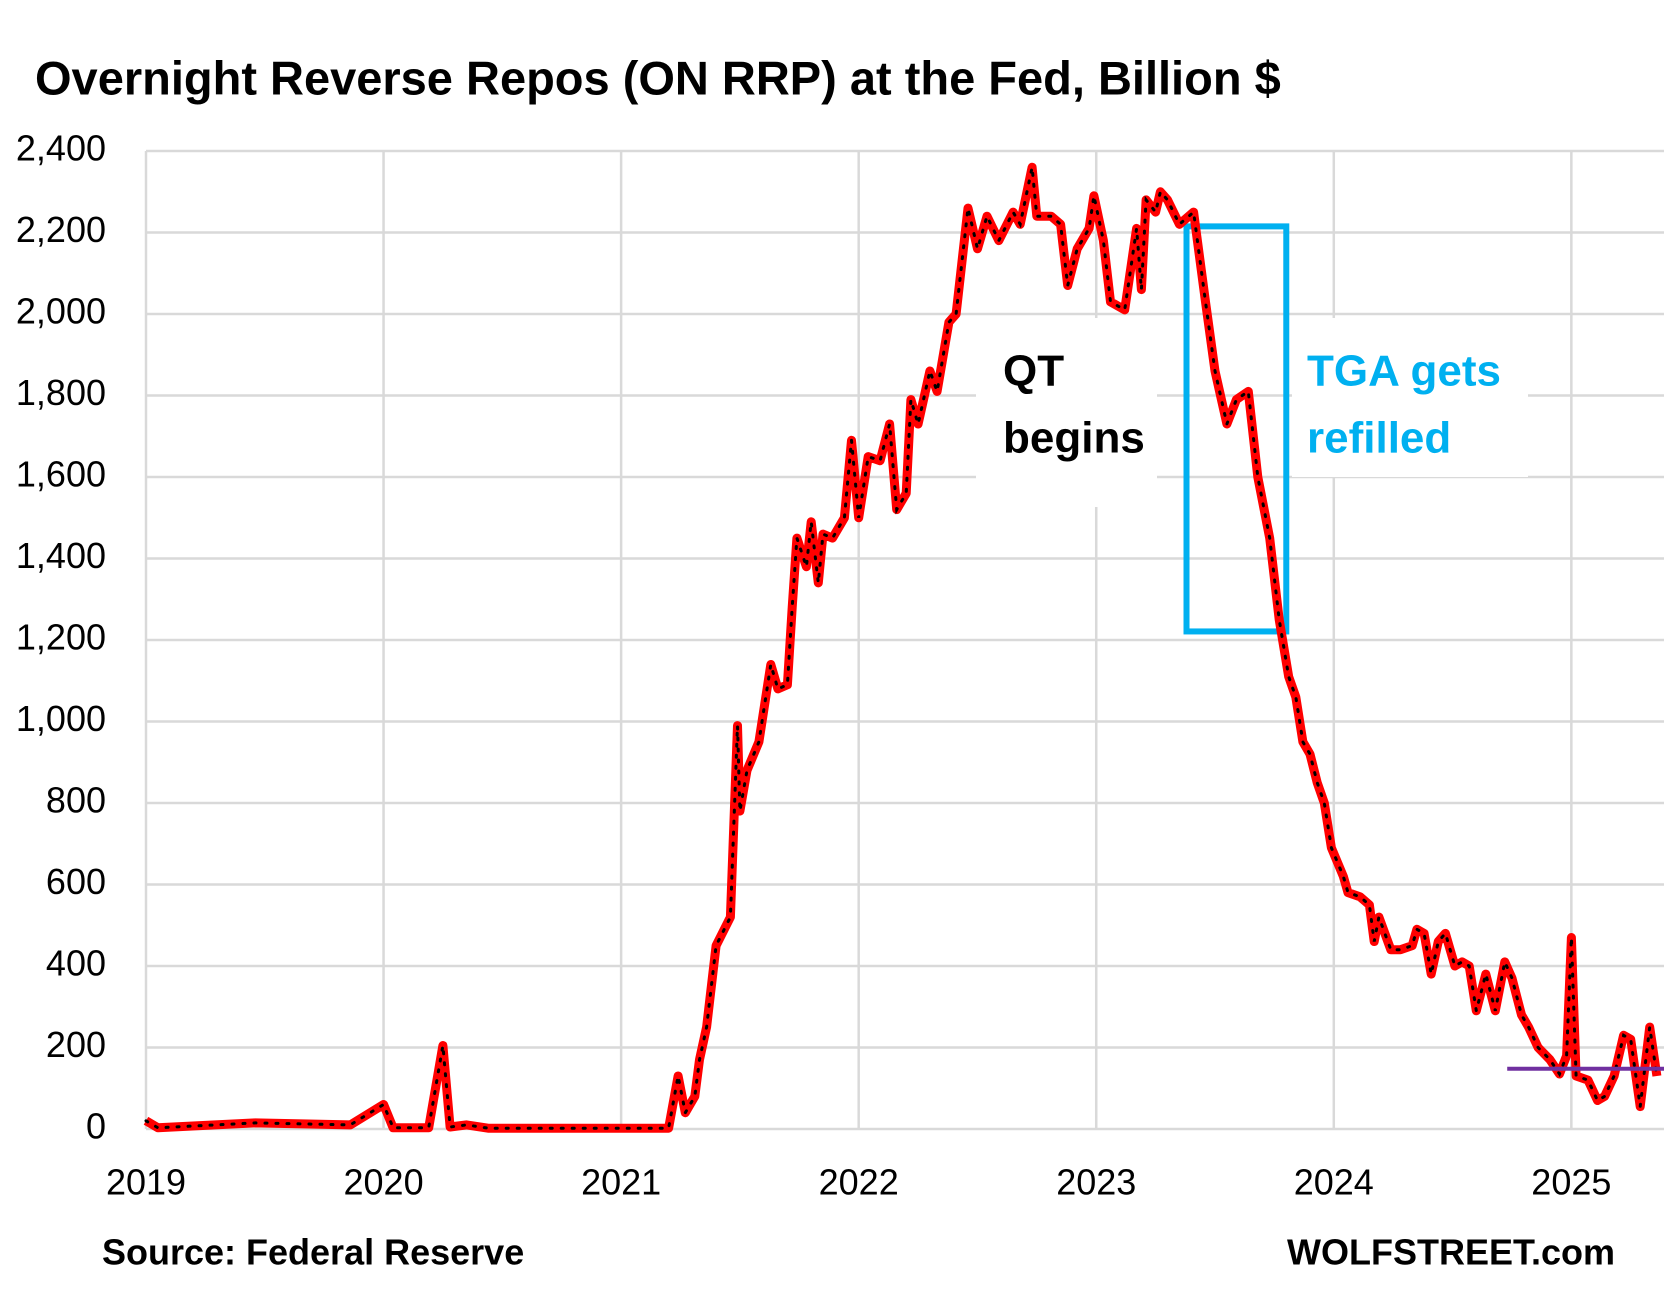 The image size is (1664, 1299). What do you see at coordinates (1074, 438) in the screenshot?
I see `annotation: begins` at bounding box center [1074, 438].